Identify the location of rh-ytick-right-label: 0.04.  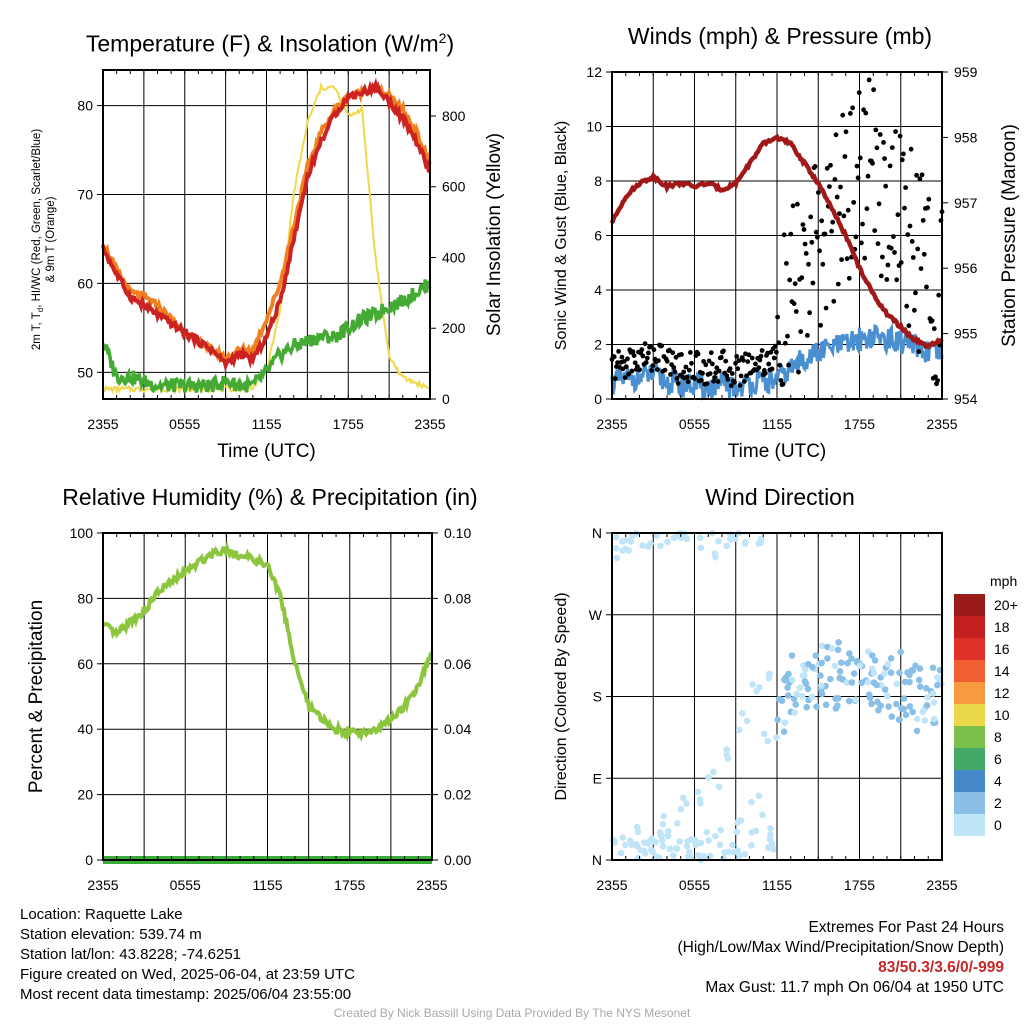
(457, 729).